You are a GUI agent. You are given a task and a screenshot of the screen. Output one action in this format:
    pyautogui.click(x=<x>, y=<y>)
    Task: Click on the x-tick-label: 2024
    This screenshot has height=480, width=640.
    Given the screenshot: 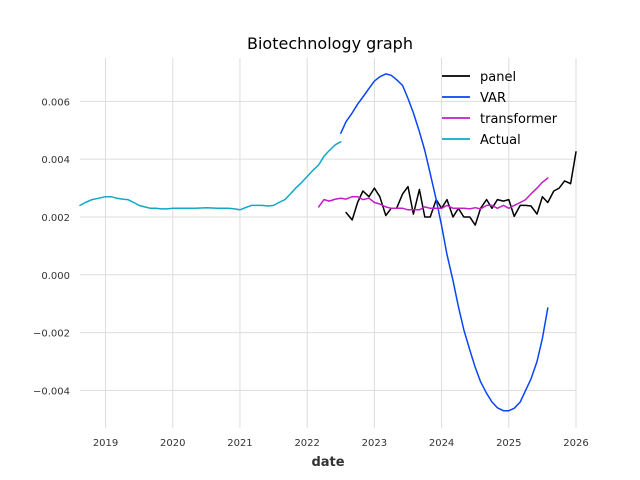 What is the action you would take?
    pyautogui.click(x=441, y=443)
    